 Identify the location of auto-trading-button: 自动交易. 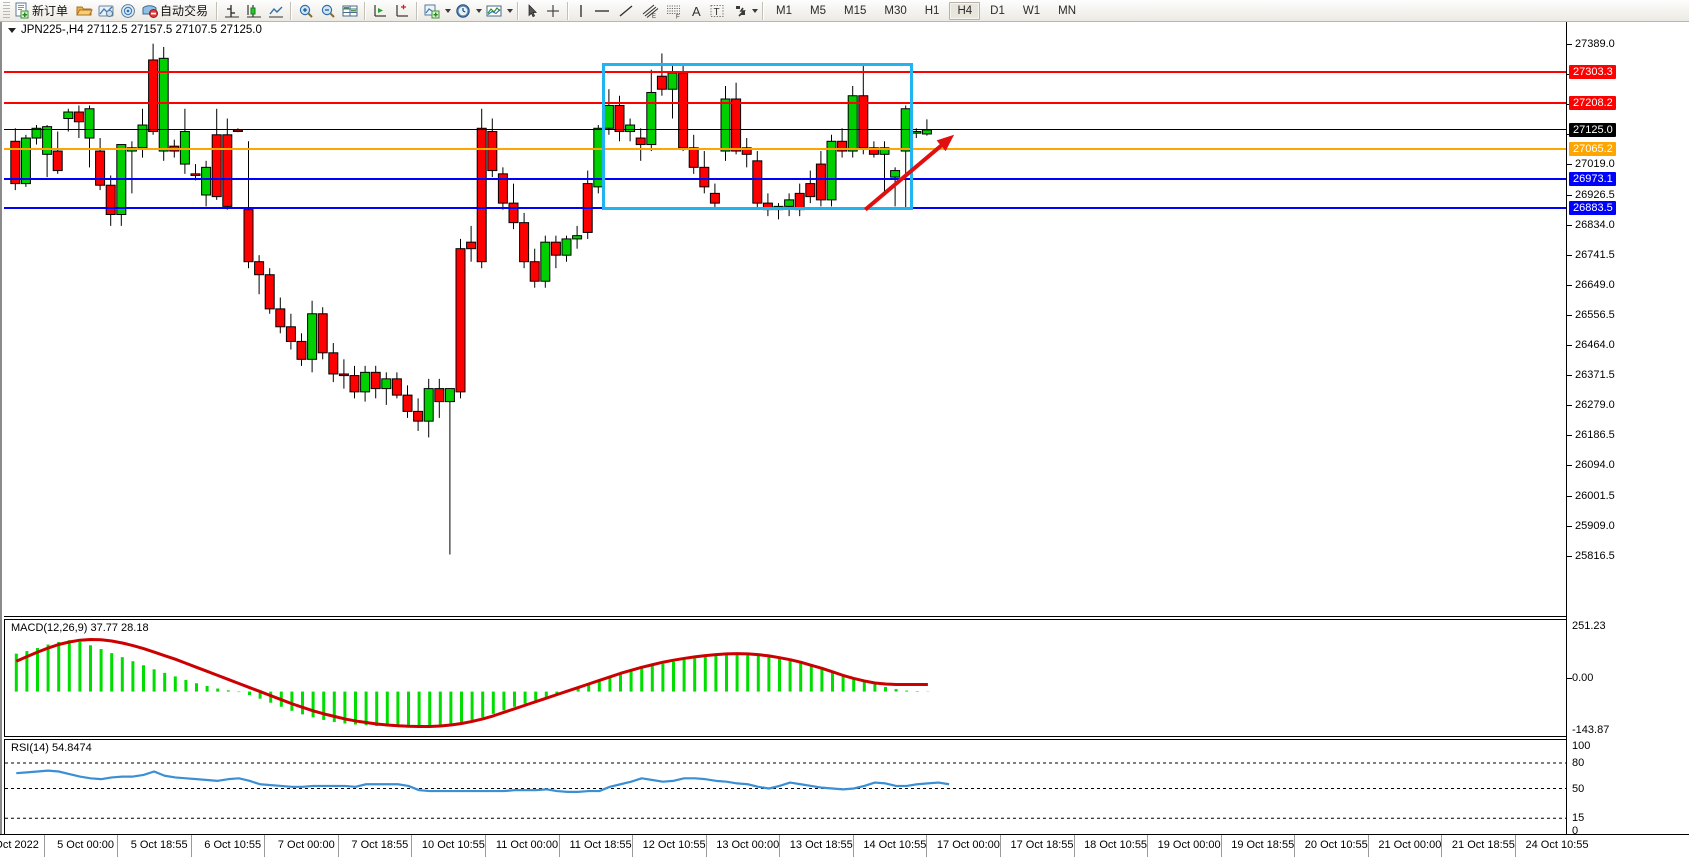
(176, 11).